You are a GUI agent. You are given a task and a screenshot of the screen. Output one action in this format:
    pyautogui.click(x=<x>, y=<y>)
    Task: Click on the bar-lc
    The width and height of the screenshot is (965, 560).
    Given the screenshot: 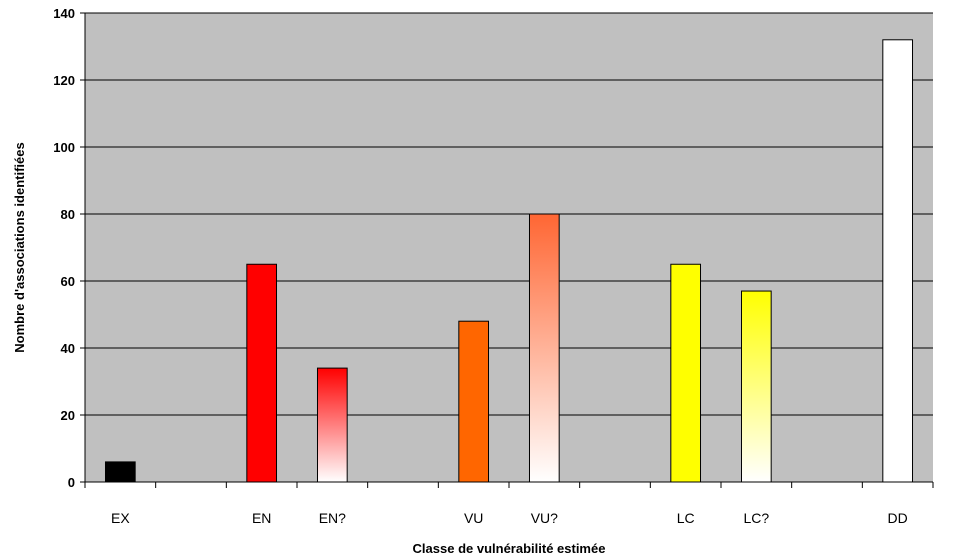 What is the action you would take?
    pyautogui.click(x=686, y=373)
    